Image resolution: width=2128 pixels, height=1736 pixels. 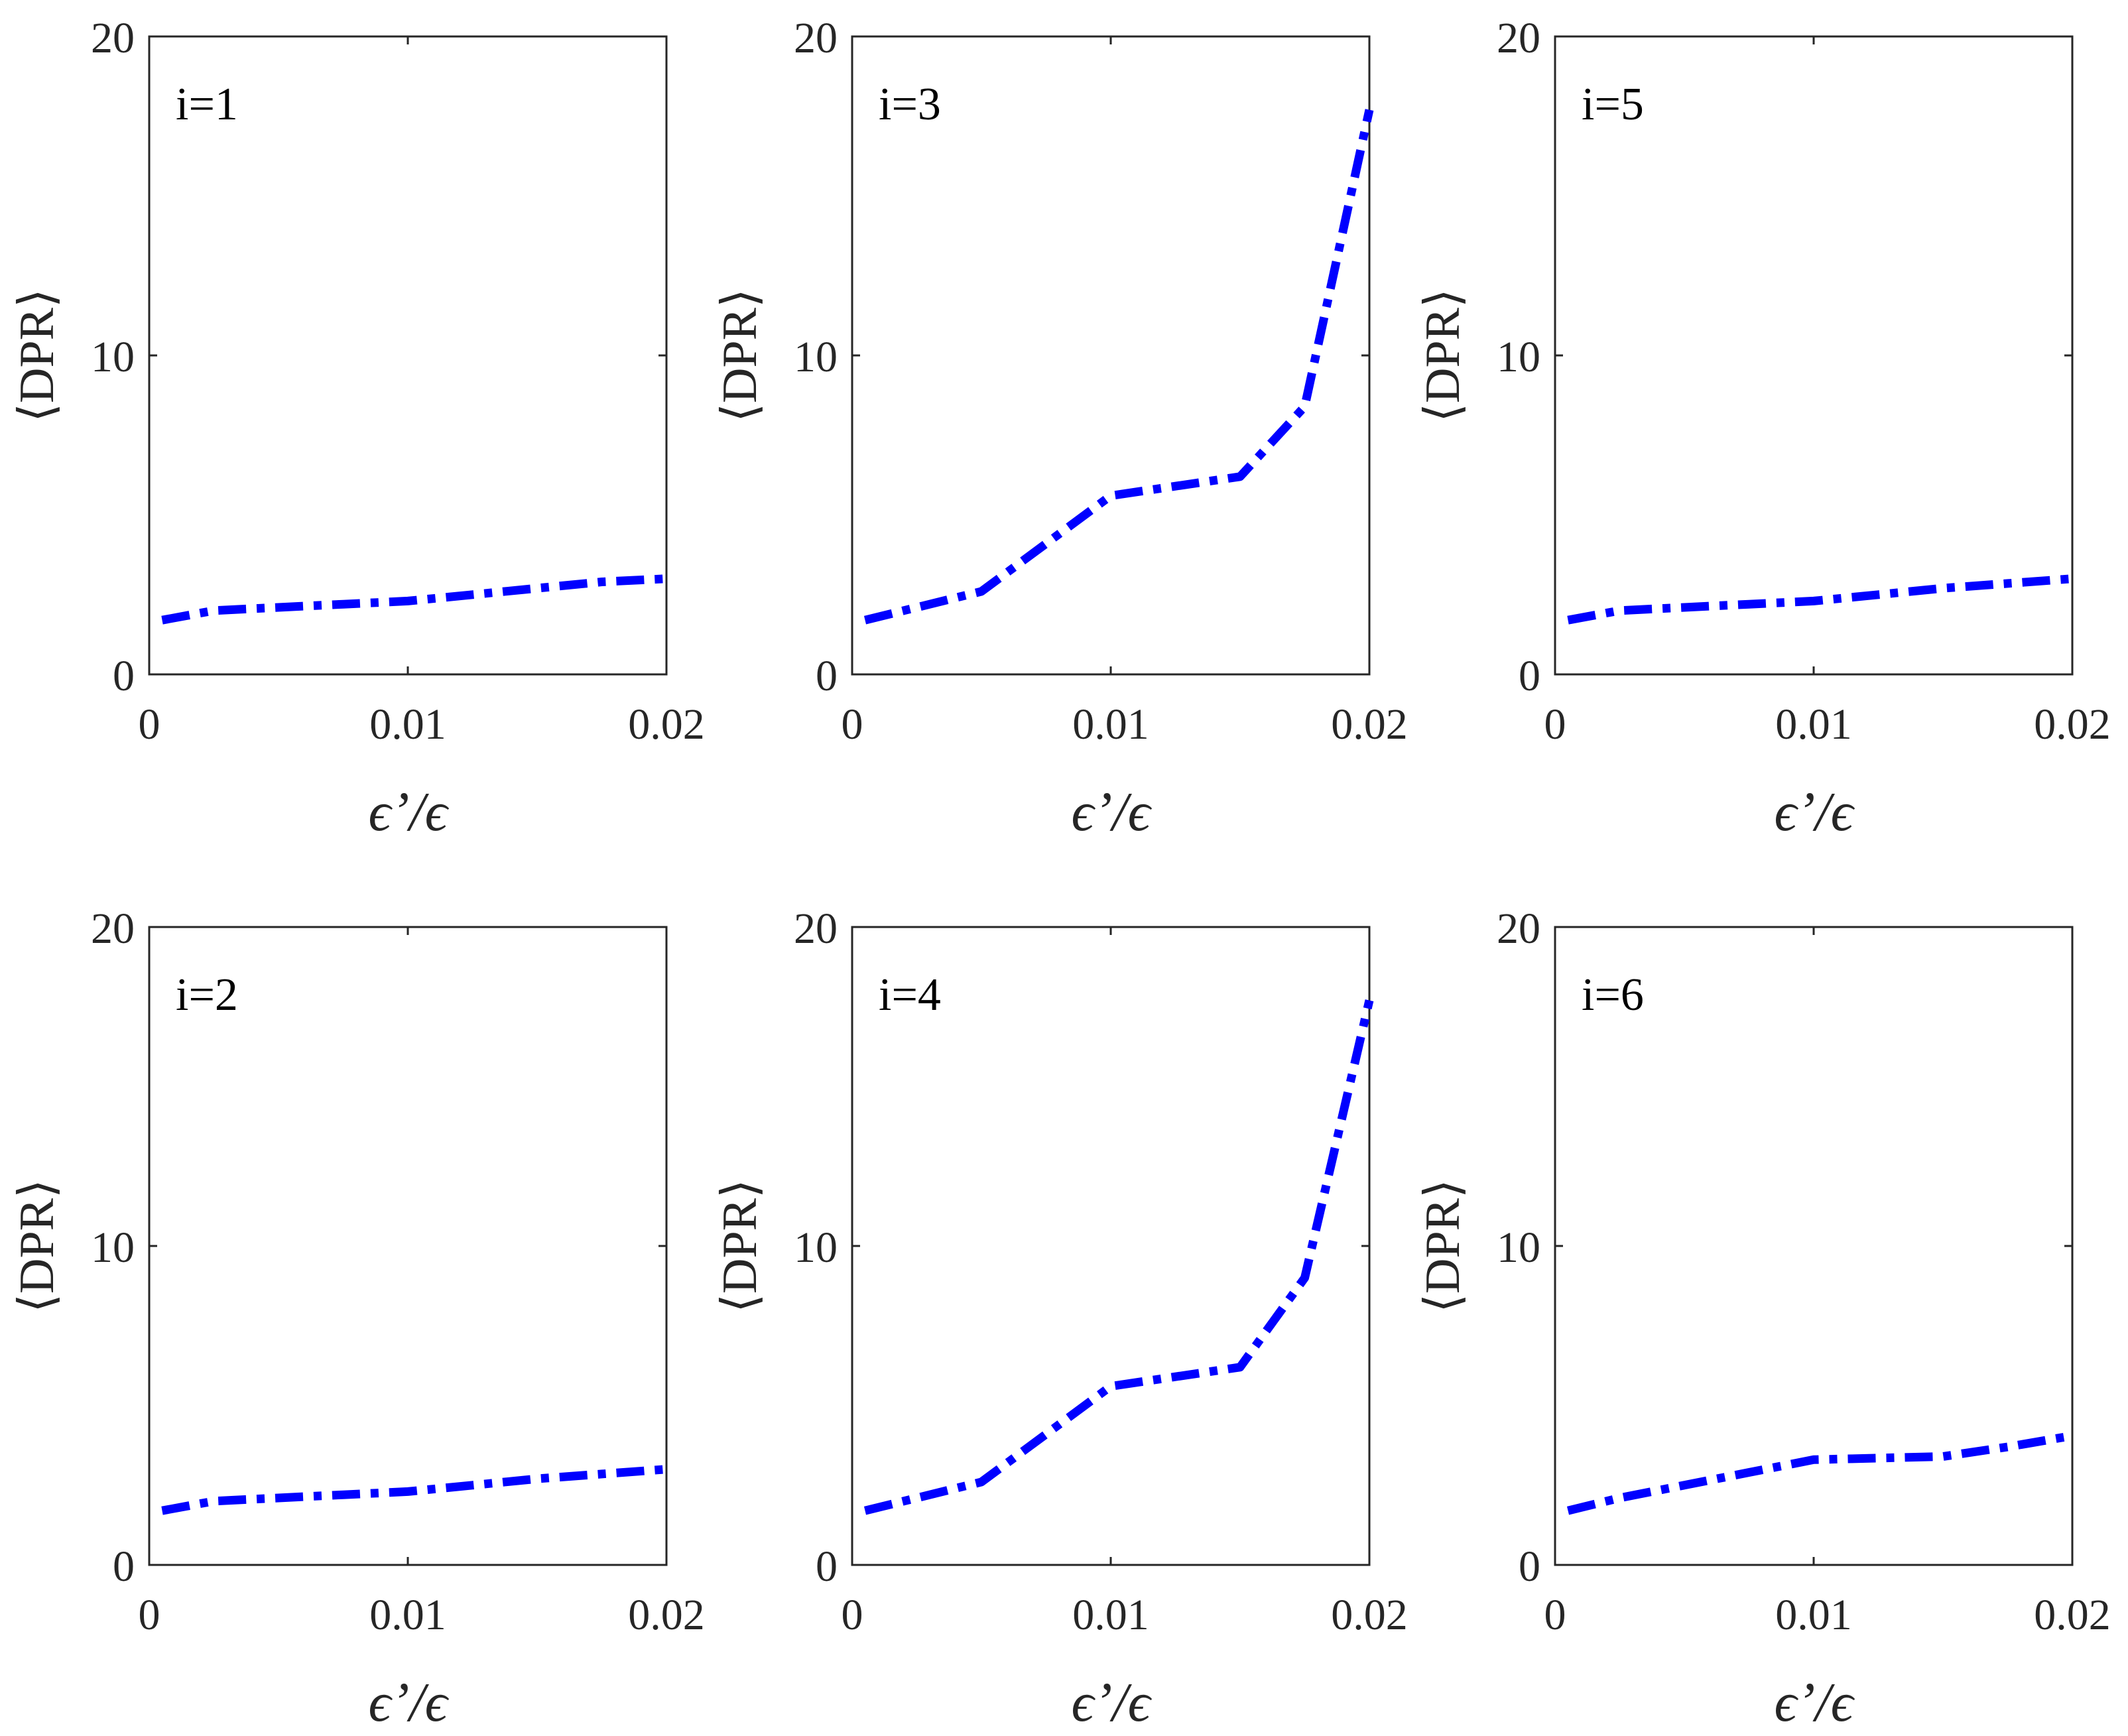 I want to click on panel-label: i=4, so click(x=910, y=995).